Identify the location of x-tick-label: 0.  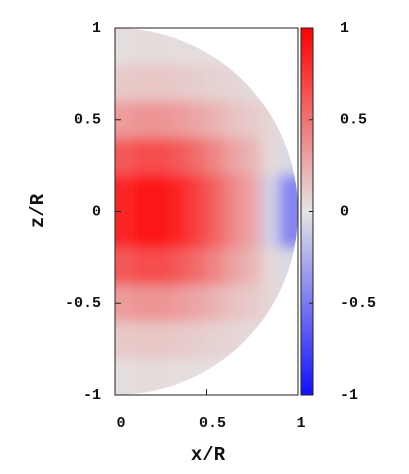
(120, 423).